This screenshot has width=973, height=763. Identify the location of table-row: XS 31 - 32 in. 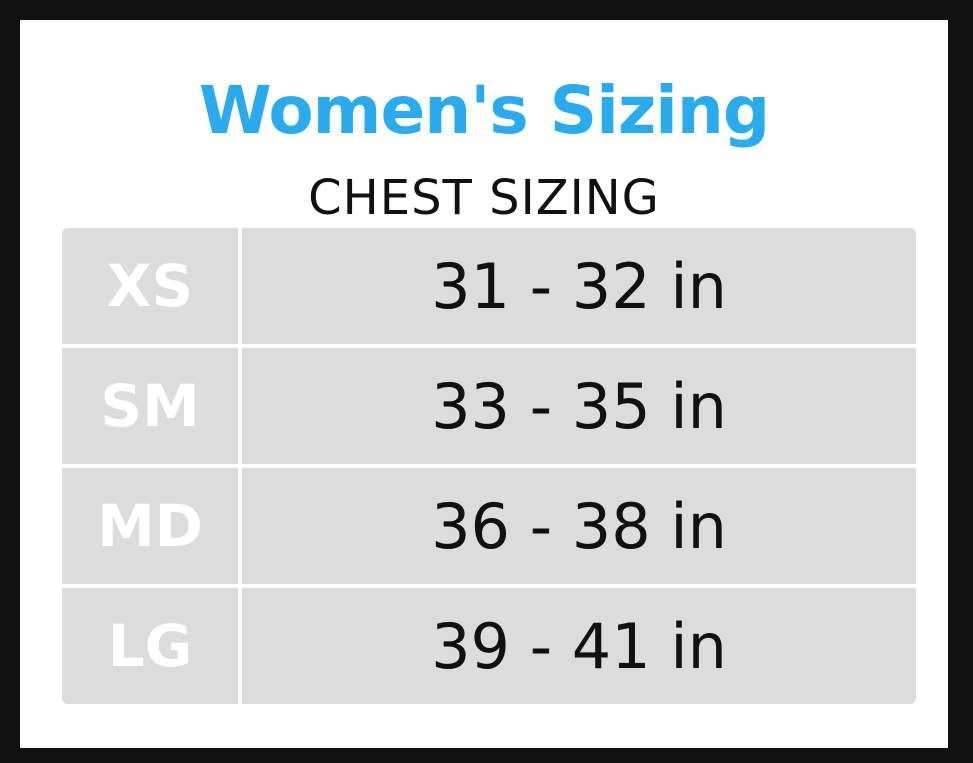
(489, 286).